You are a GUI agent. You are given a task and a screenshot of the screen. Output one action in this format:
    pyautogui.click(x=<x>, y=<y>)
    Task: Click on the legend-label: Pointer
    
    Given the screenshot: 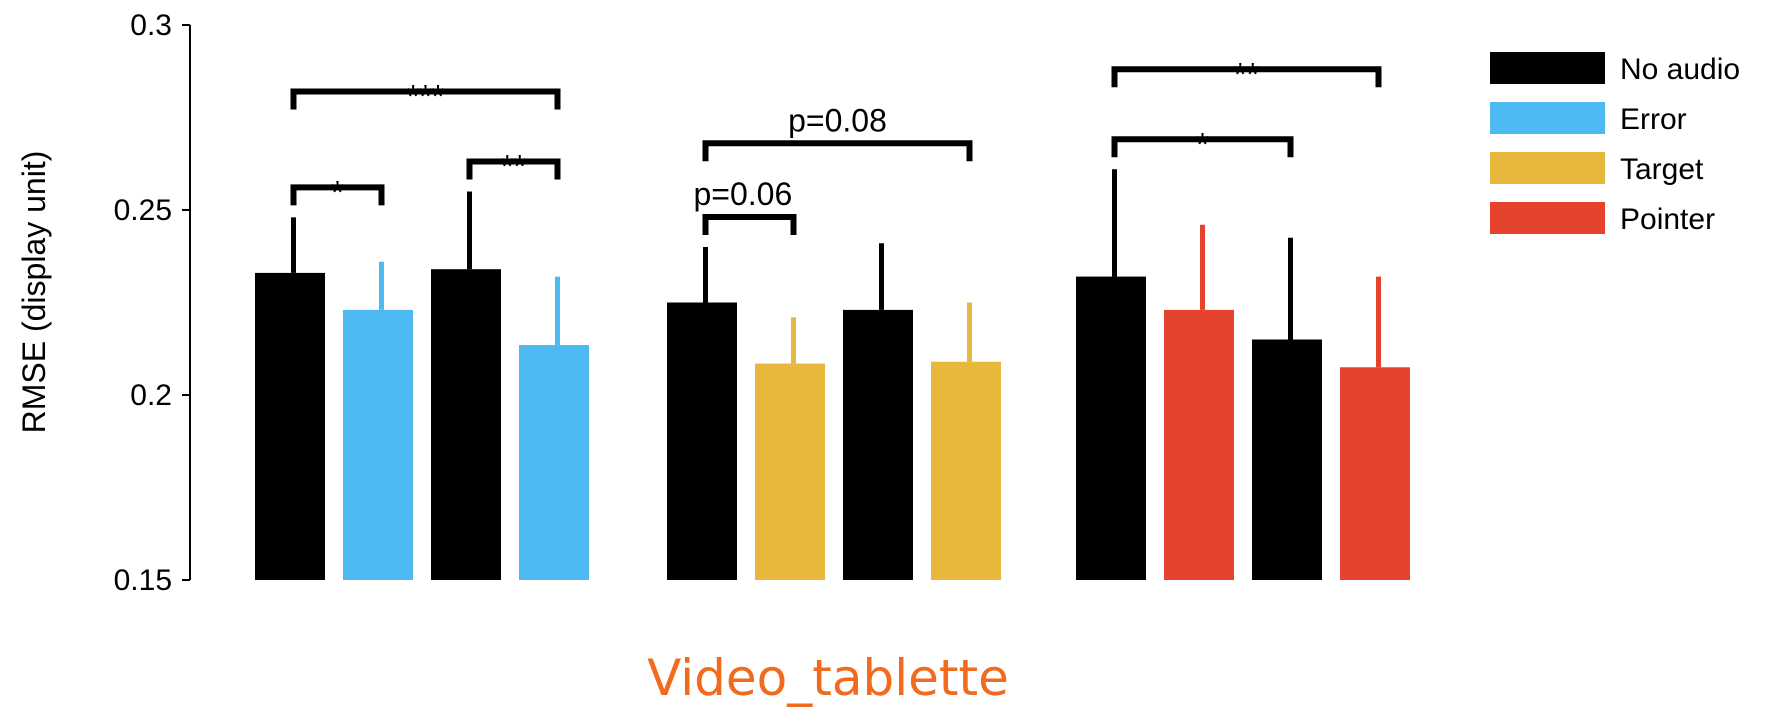 What is the action you would take?
    pyautogui.click(x=1667, y=219)
    